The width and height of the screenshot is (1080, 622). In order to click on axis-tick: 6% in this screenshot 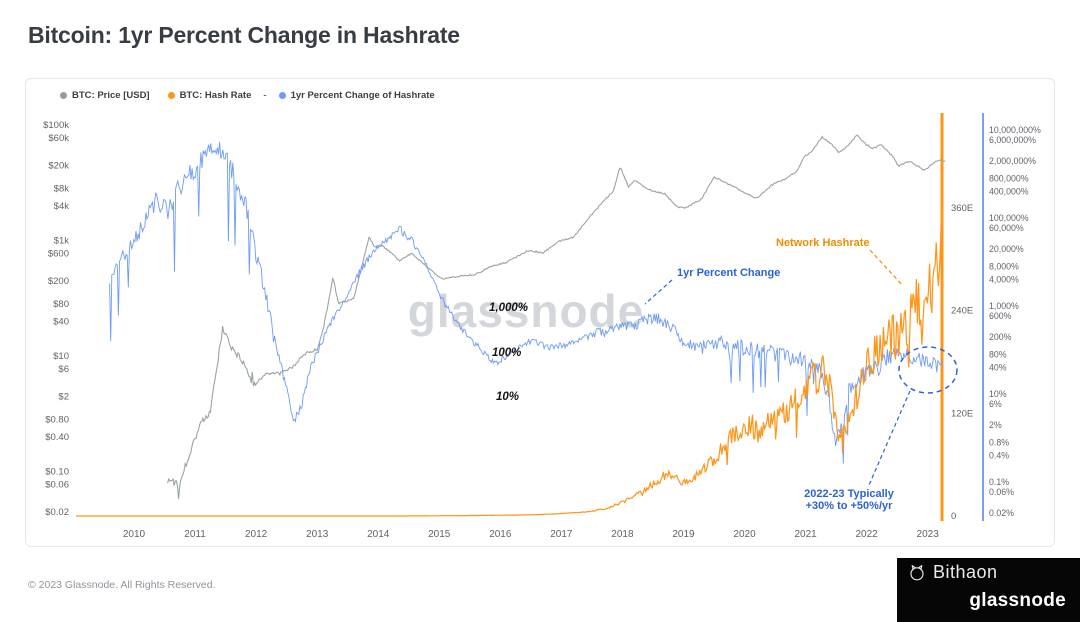, I will do `click(995, 404)`.